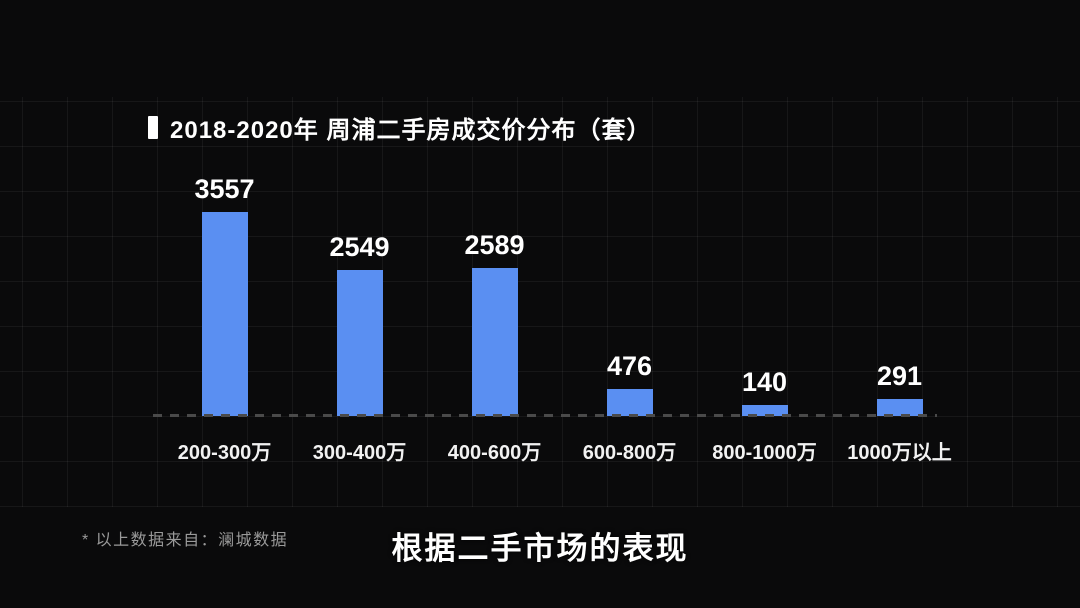 This screenshot has height=608, width=1080. I want to click on bar-category-label: 300-400万, so click(359, 453).